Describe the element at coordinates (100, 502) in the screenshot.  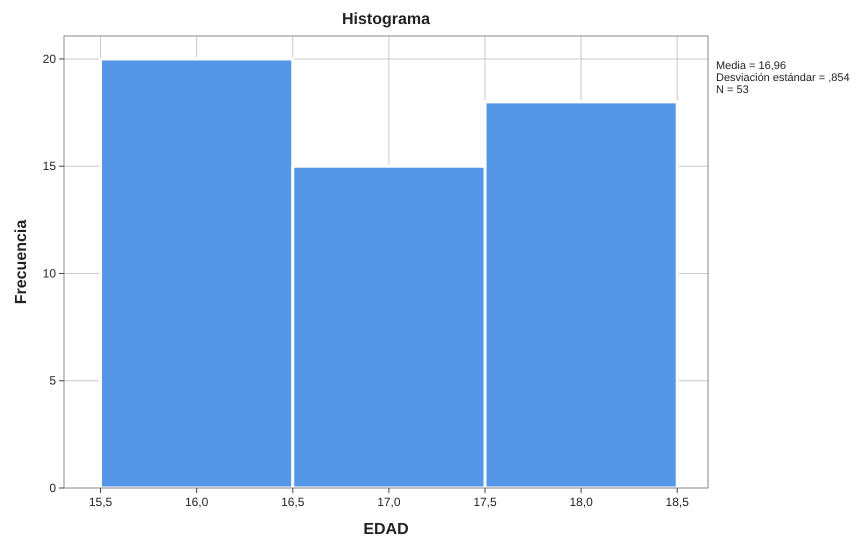
I see `x-tick-label: 15,5` at that location.